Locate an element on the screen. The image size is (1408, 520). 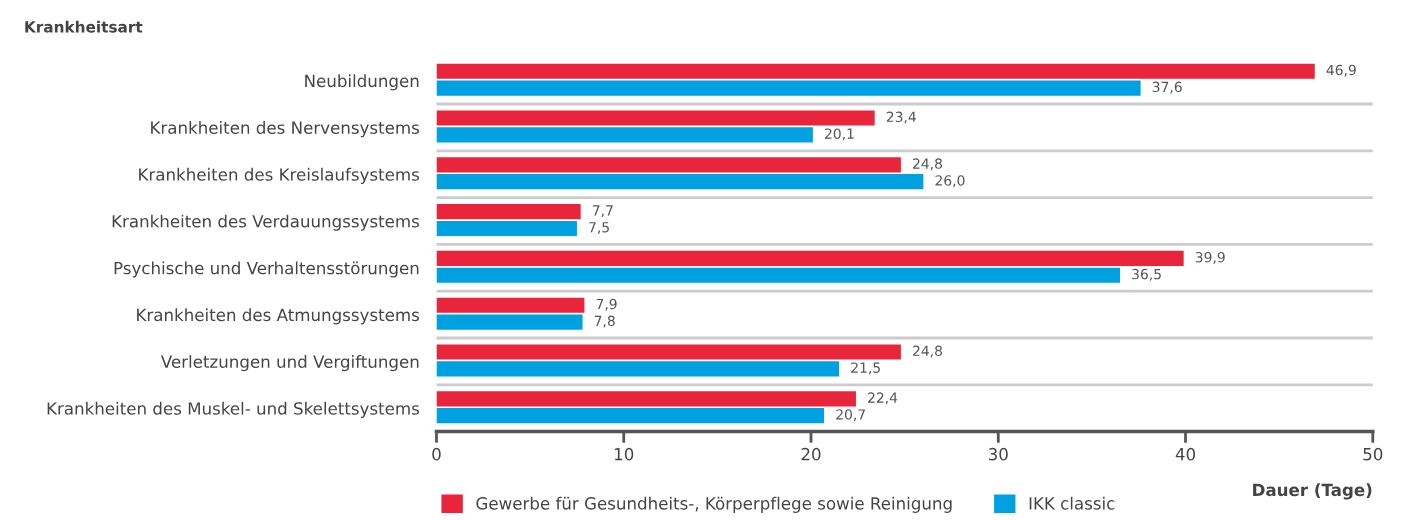
x-tick-label: 50 is located at coordinates (1373, 454).